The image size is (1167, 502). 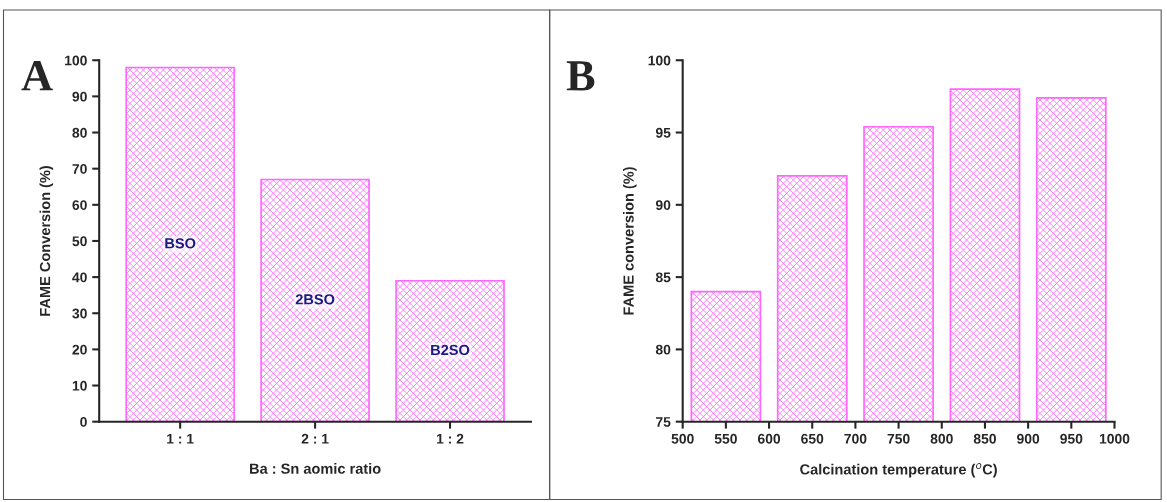 I want to click on y-tick-label: 85, so click(x=663, y=277).